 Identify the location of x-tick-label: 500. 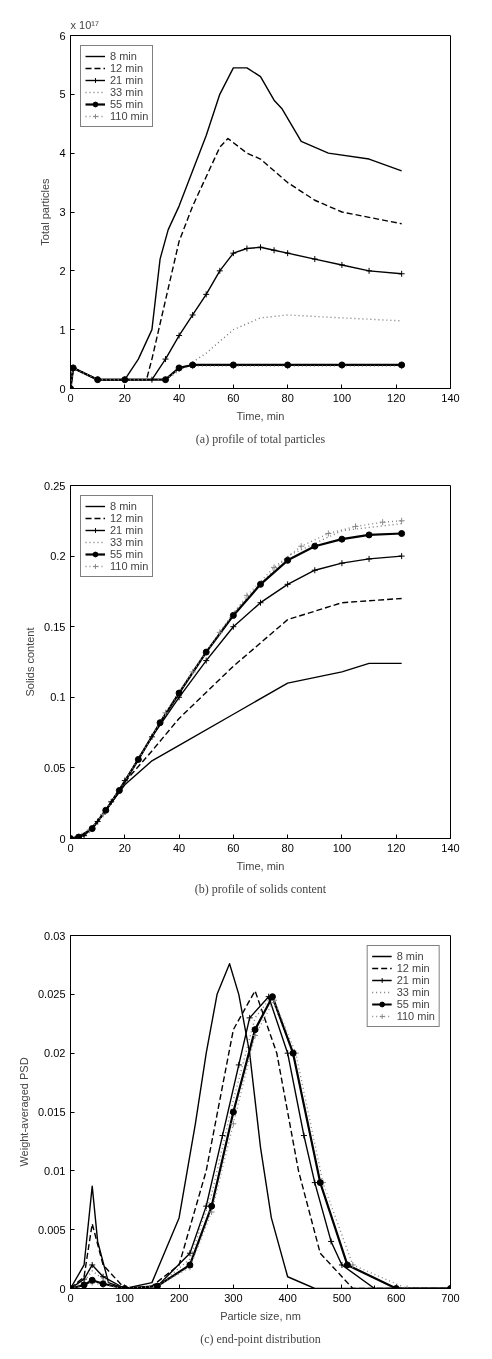
(342, 1297).